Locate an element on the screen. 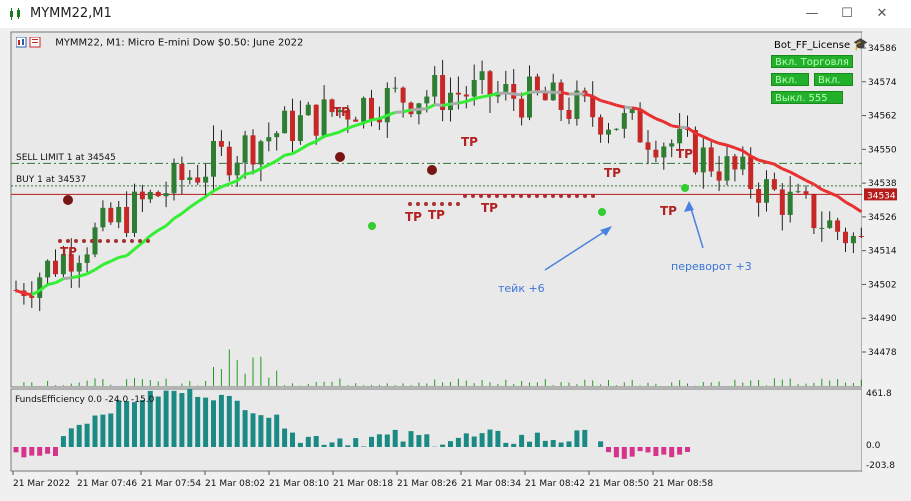 The height and width of the screenshot is (501, 911). current-price-tag is located at coordinates (880, 194).